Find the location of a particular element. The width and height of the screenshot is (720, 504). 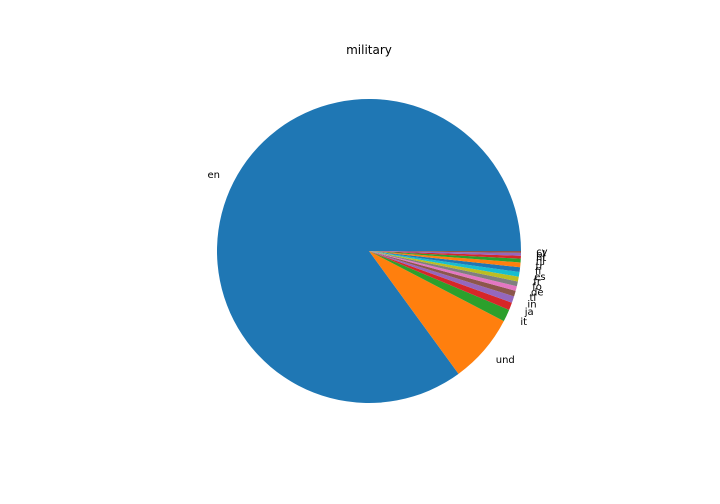

pie-label-fr: fr is located at coordinates (537, 282).